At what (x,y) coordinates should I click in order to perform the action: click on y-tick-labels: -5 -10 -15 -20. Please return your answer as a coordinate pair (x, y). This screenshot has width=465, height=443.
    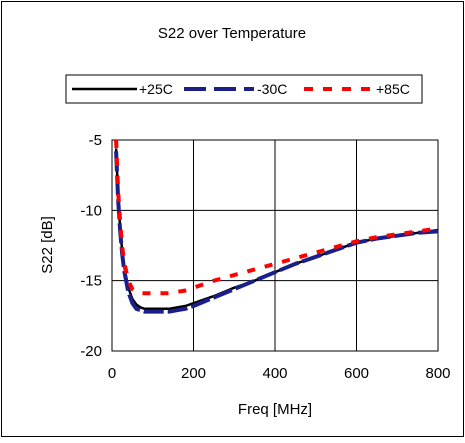
    Looking at the image, I should click on (91, 246).